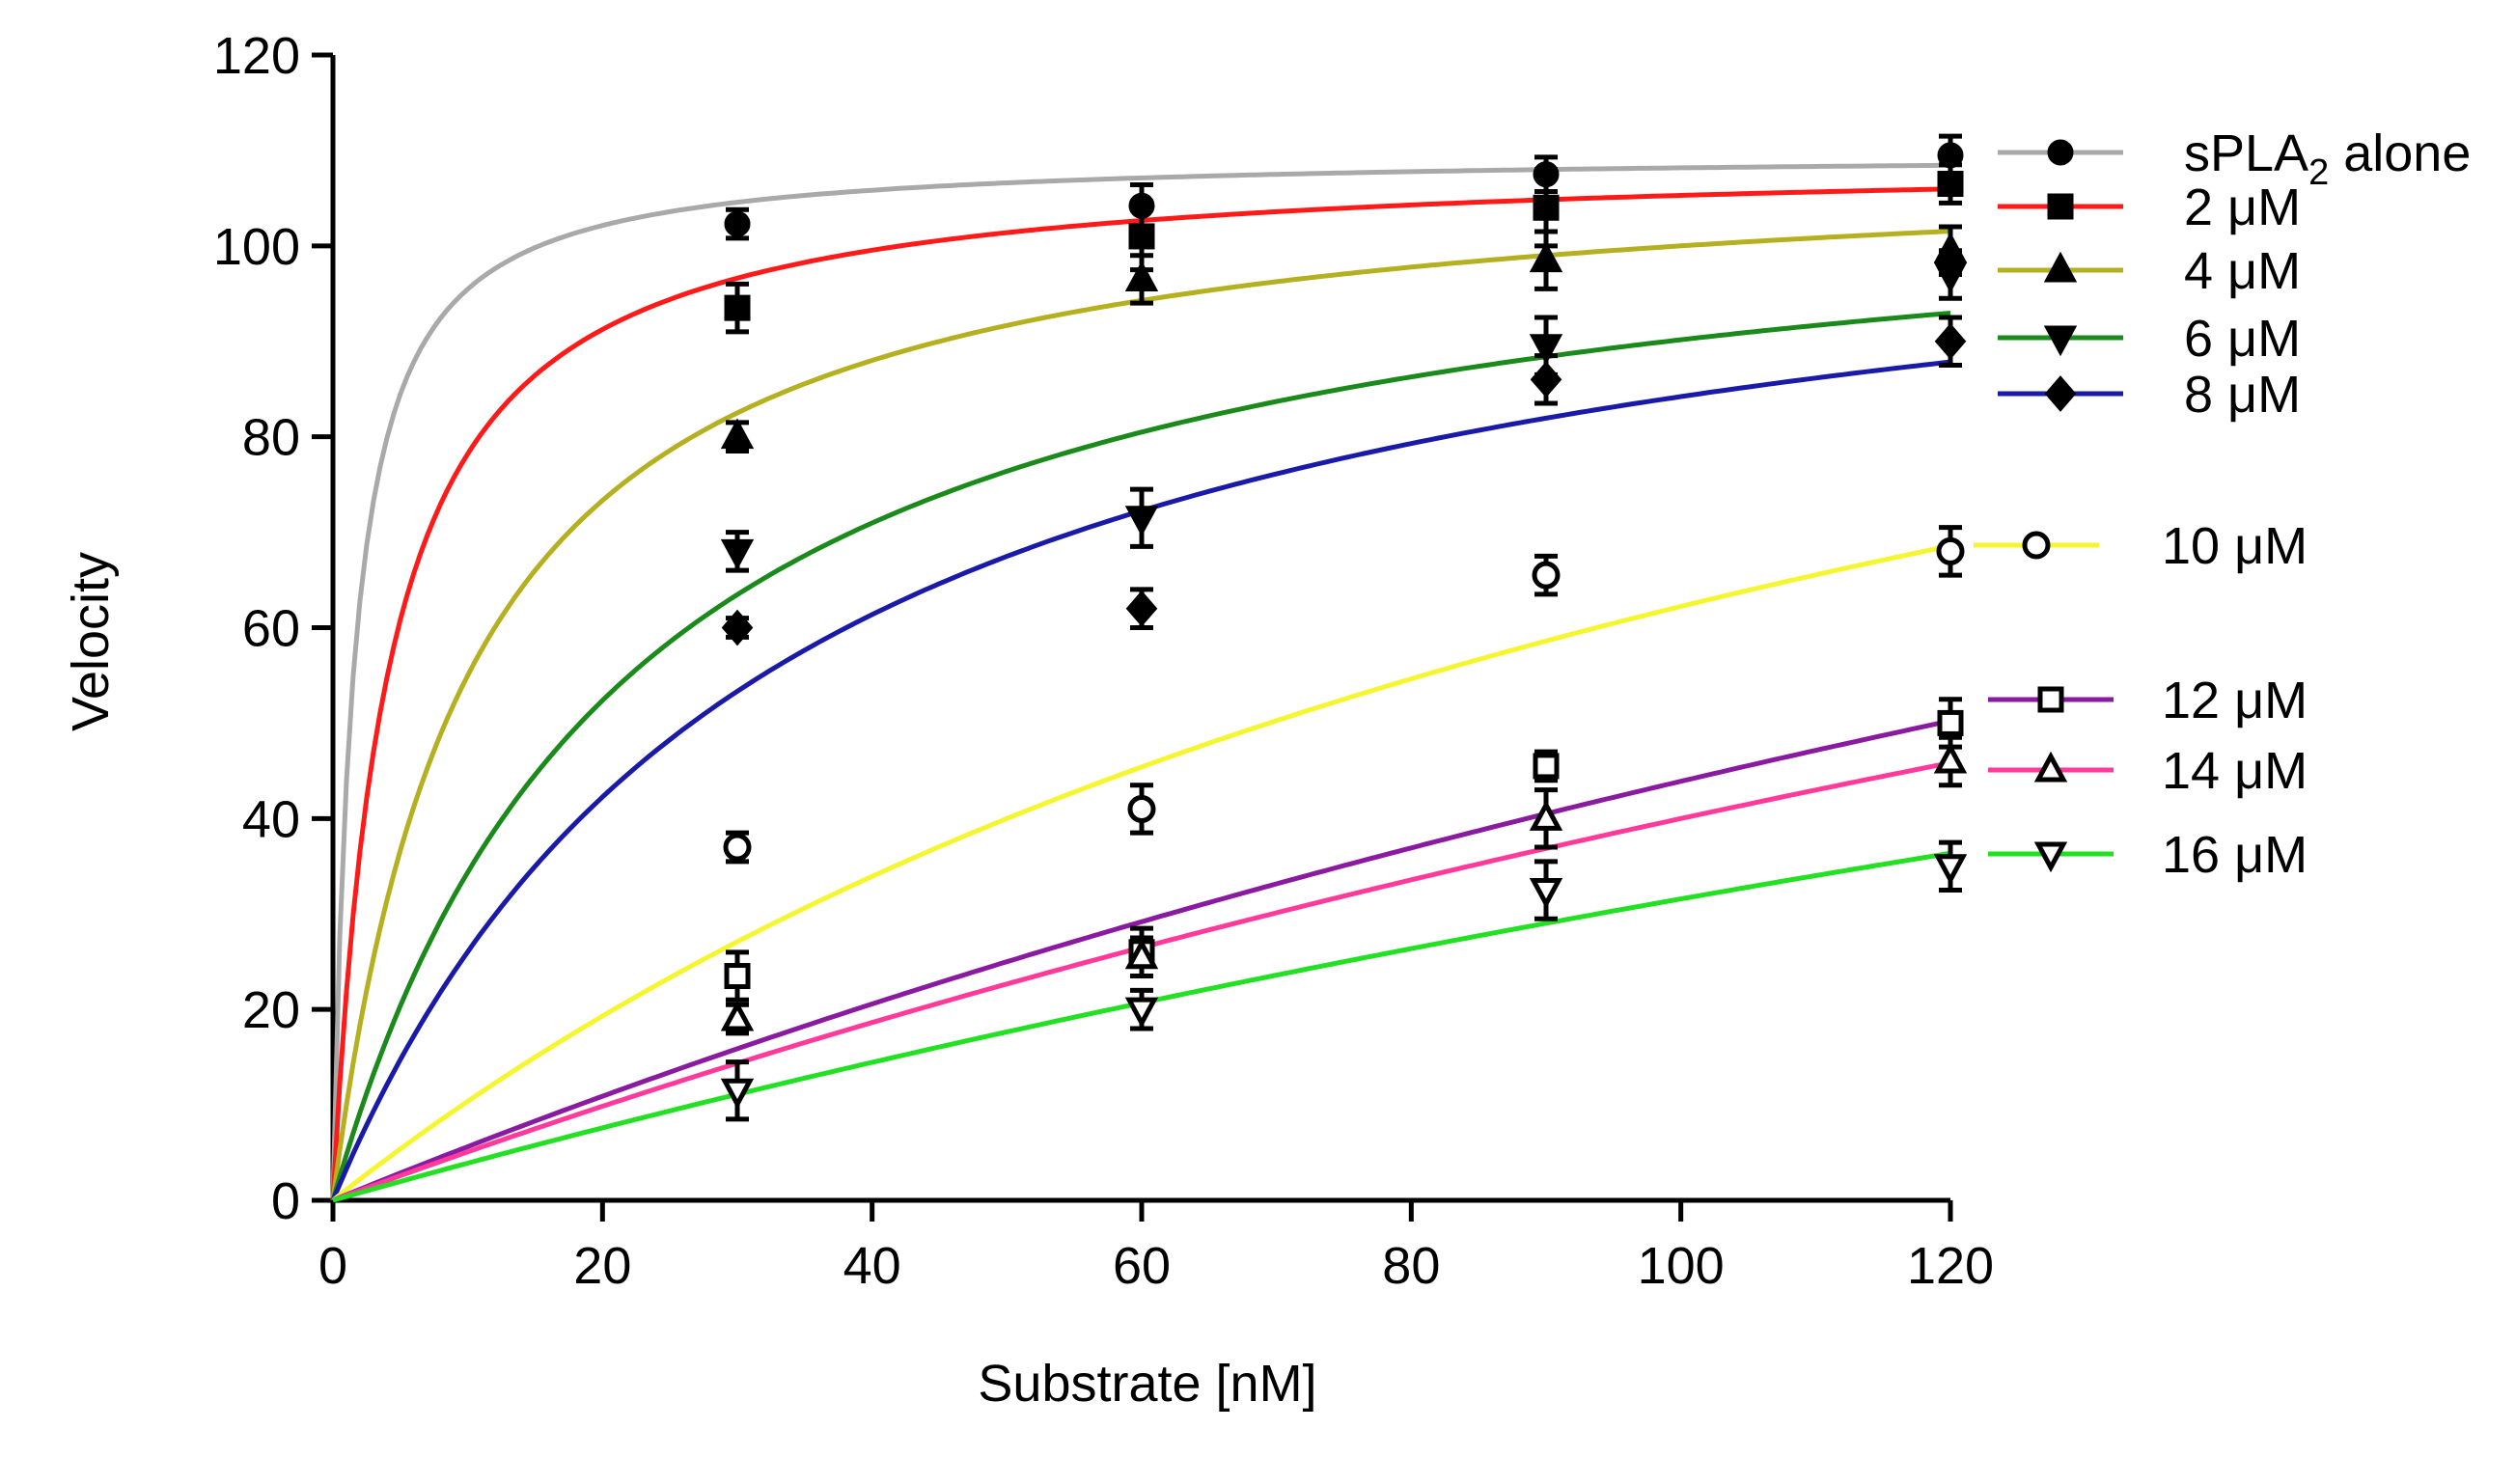 The image size is (2515, 1484). I want to click on y-tick-label: 40, so click(271, 819).